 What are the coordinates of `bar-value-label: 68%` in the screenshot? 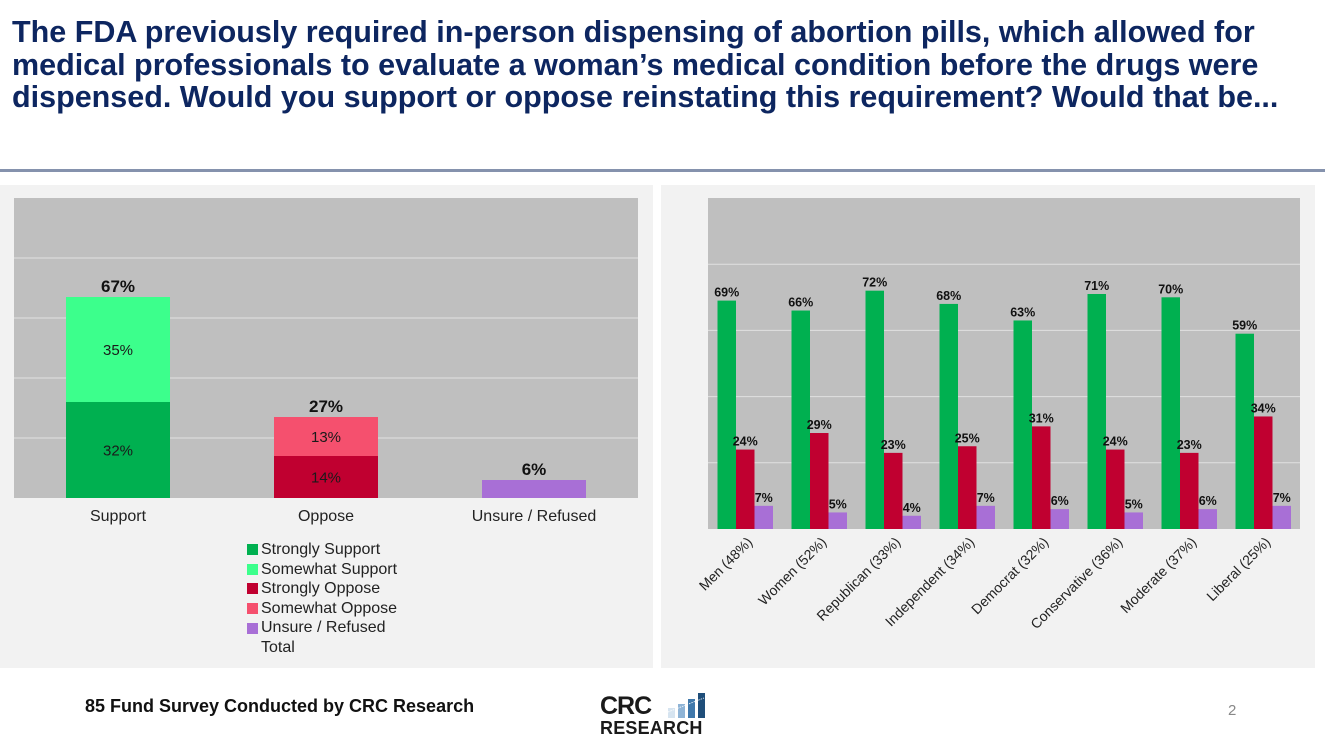 It's located at (948, 296).